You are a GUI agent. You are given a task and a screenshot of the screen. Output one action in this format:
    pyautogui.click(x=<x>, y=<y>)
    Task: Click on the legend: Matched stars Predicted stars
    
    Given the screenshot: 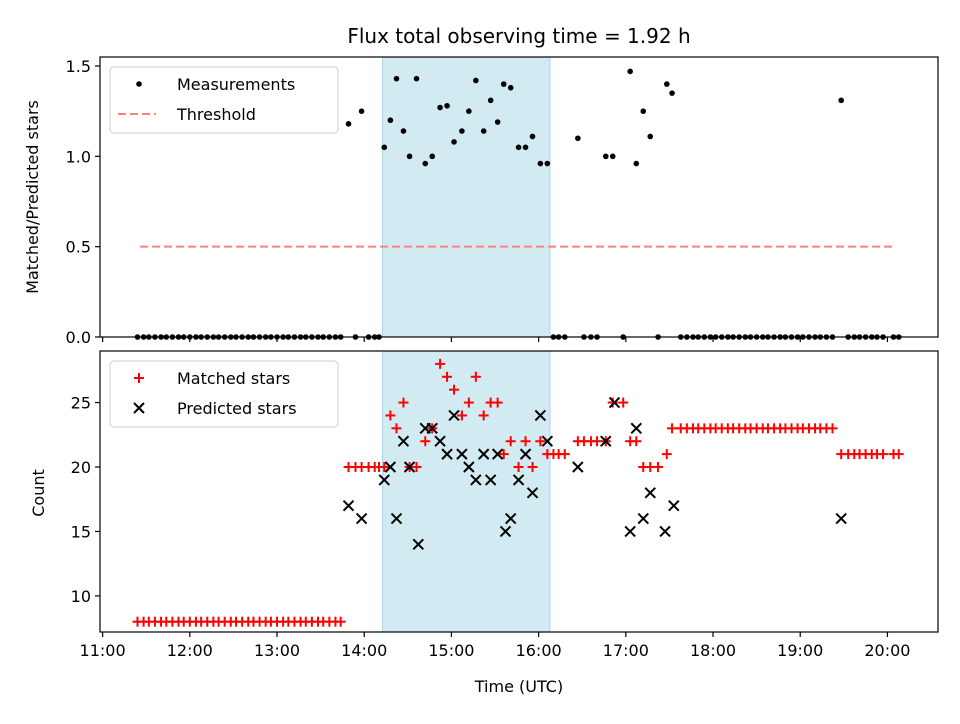 What is the action you would take?
    pyautogui.click(x=224, y=394)
    